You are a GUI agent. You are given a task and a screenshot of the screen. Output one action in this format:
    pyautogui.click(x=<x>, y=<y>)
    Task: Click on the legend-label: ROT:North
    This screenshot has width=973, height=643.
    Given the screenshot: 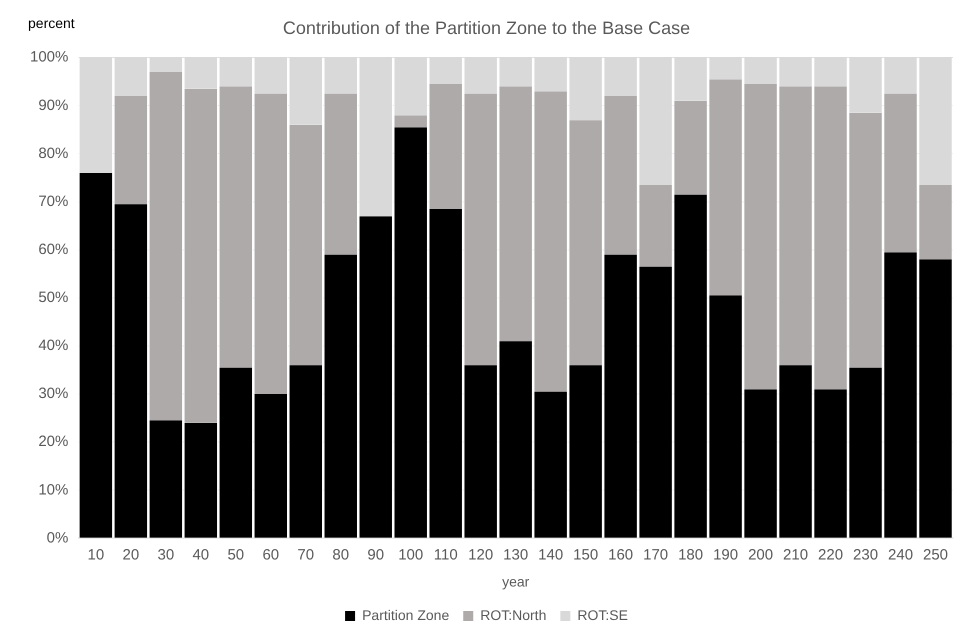 What is the action you would take?
    pyautogui.click(x=513, y=614)
    